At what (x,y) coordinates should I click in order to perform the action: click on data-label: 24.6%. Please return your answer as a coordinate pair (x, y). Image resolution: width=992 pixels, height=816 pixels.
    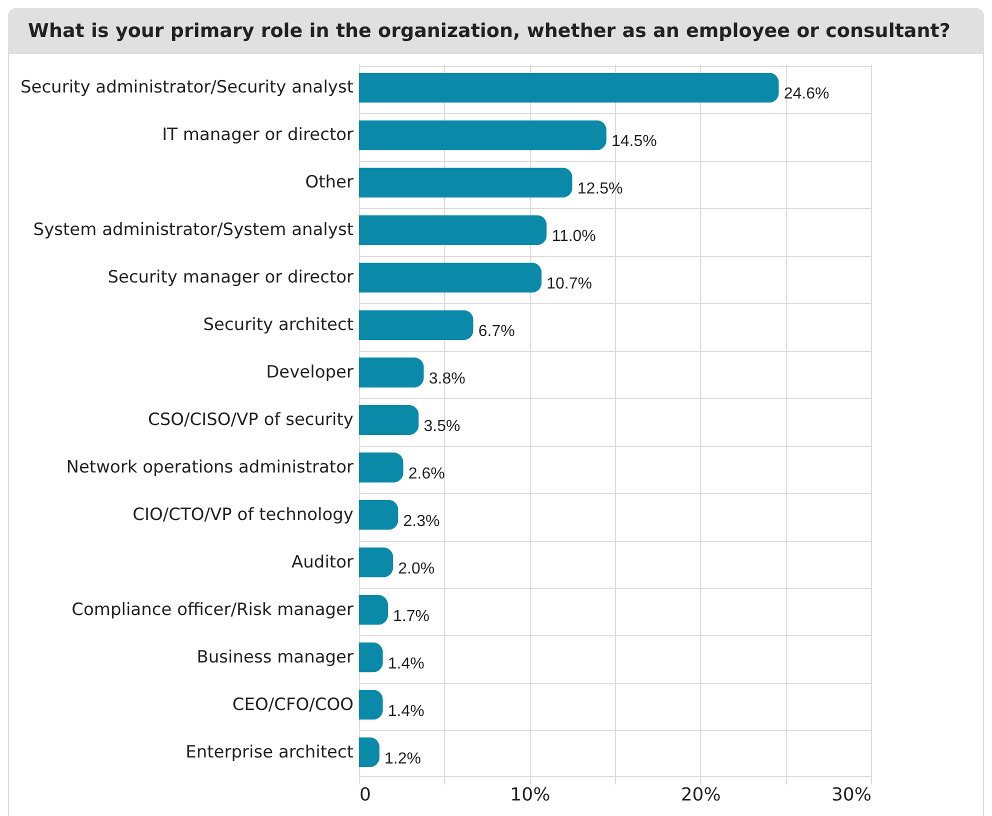
    Looking at the image, I should click on (807, 94).